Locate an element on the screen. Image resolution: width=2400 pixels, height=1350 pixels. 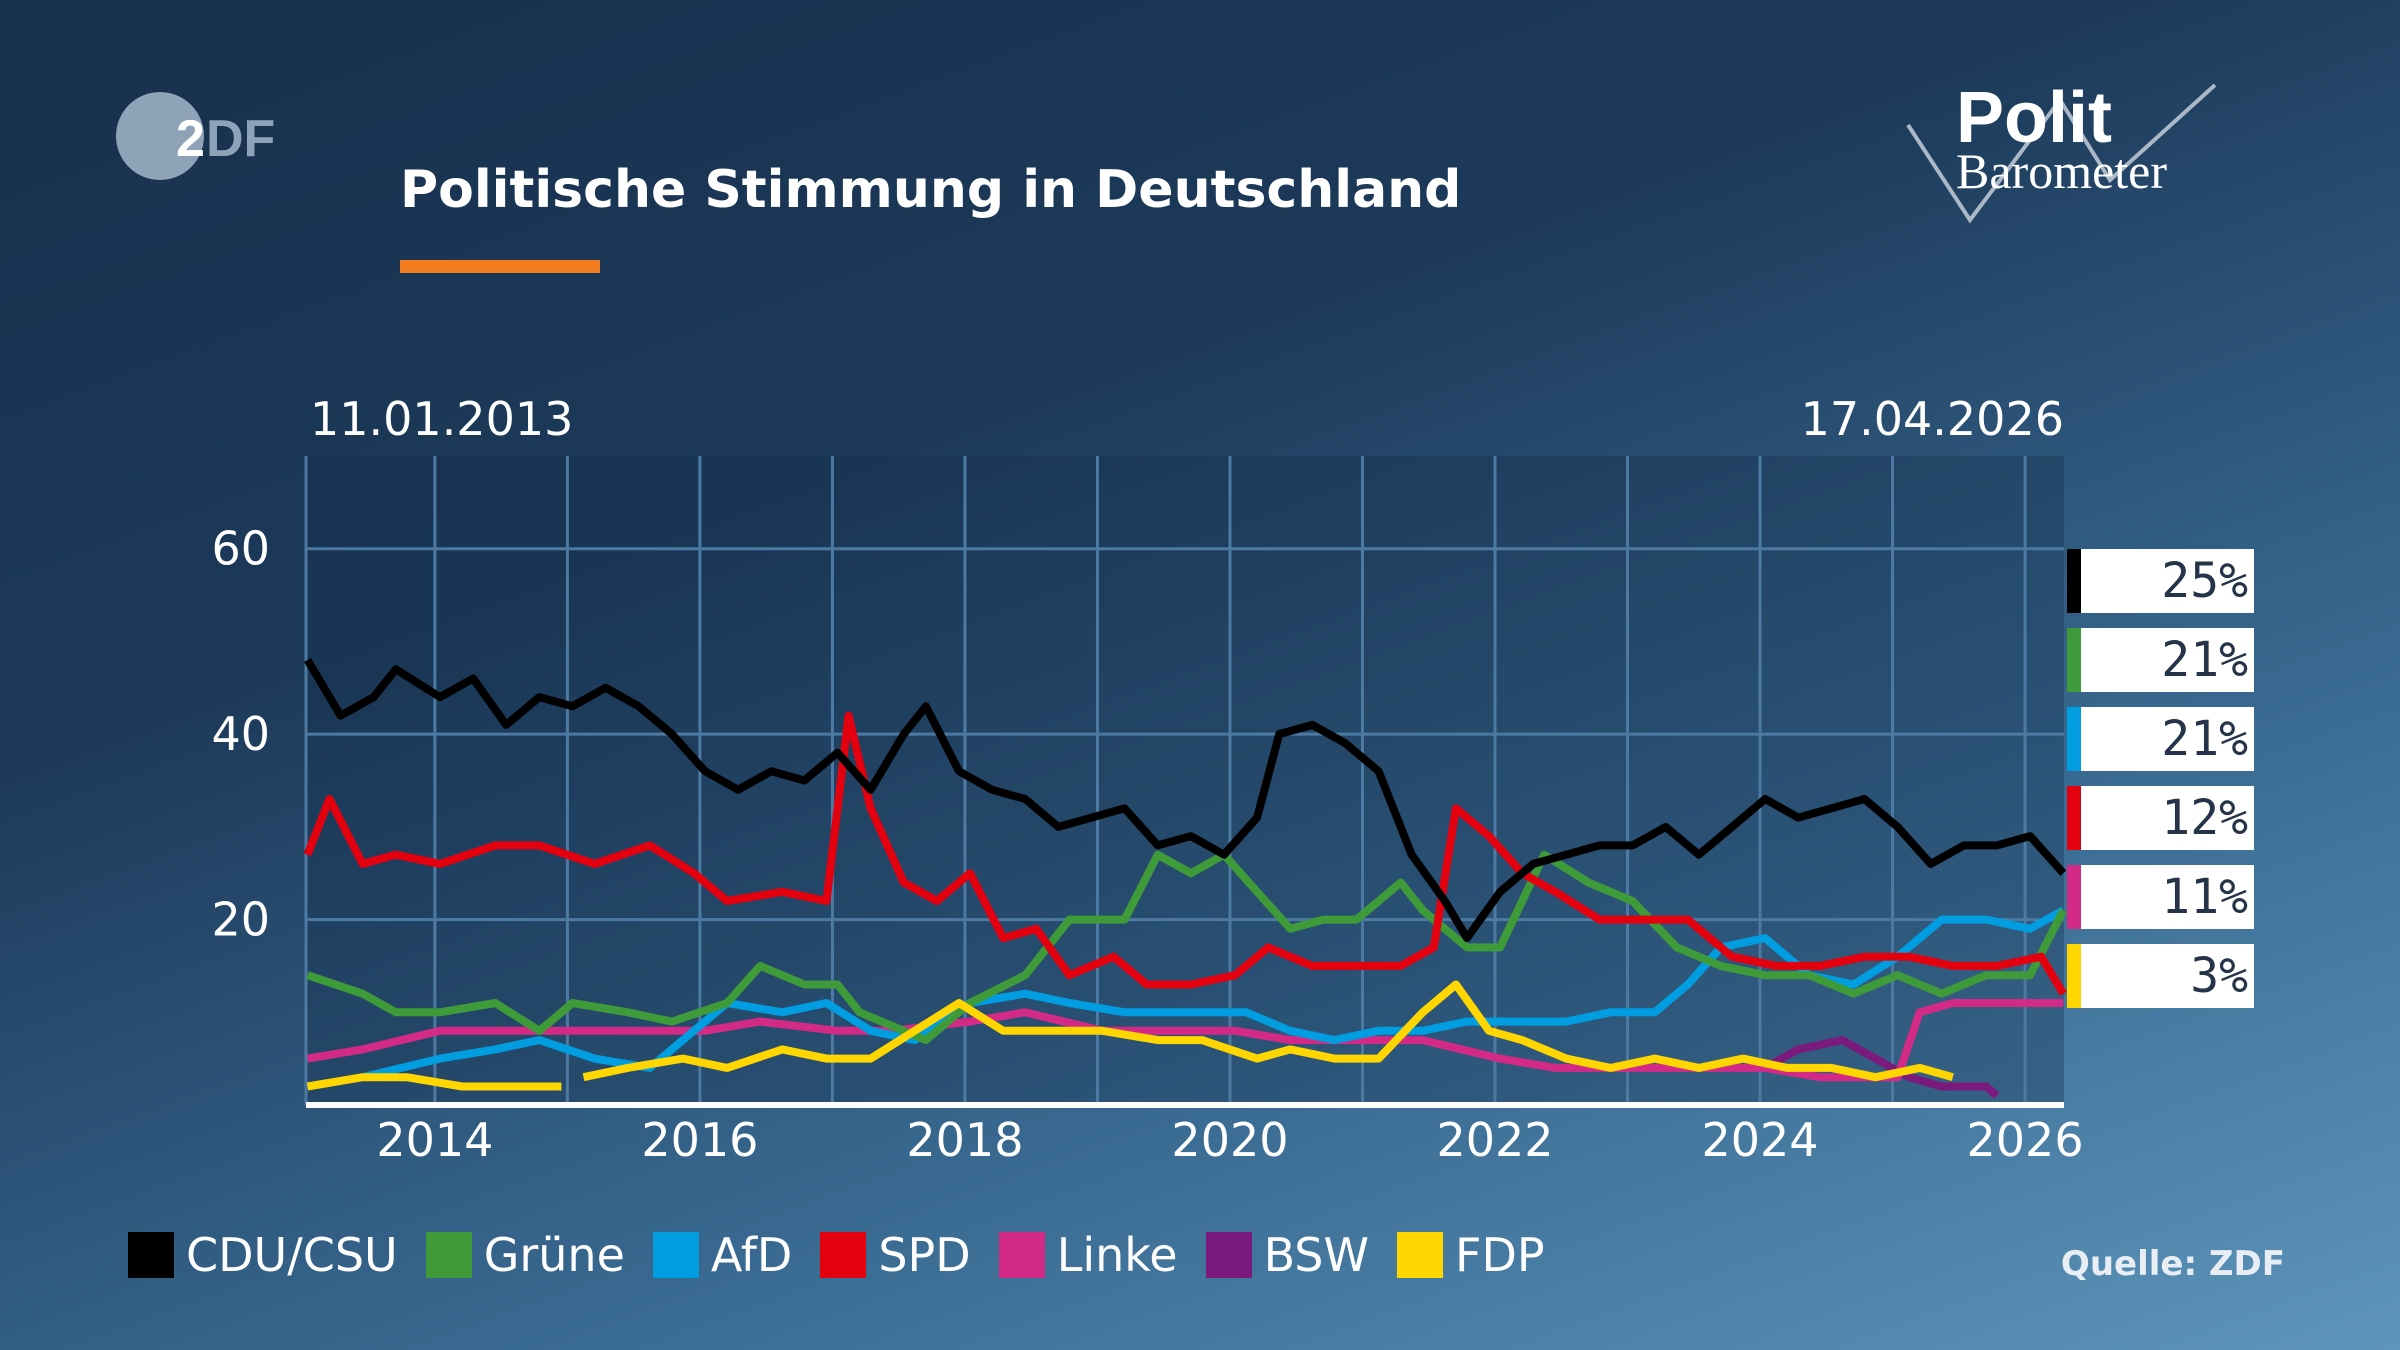
x-tick-label: 2020 is located at coordinates (1229, 1140).